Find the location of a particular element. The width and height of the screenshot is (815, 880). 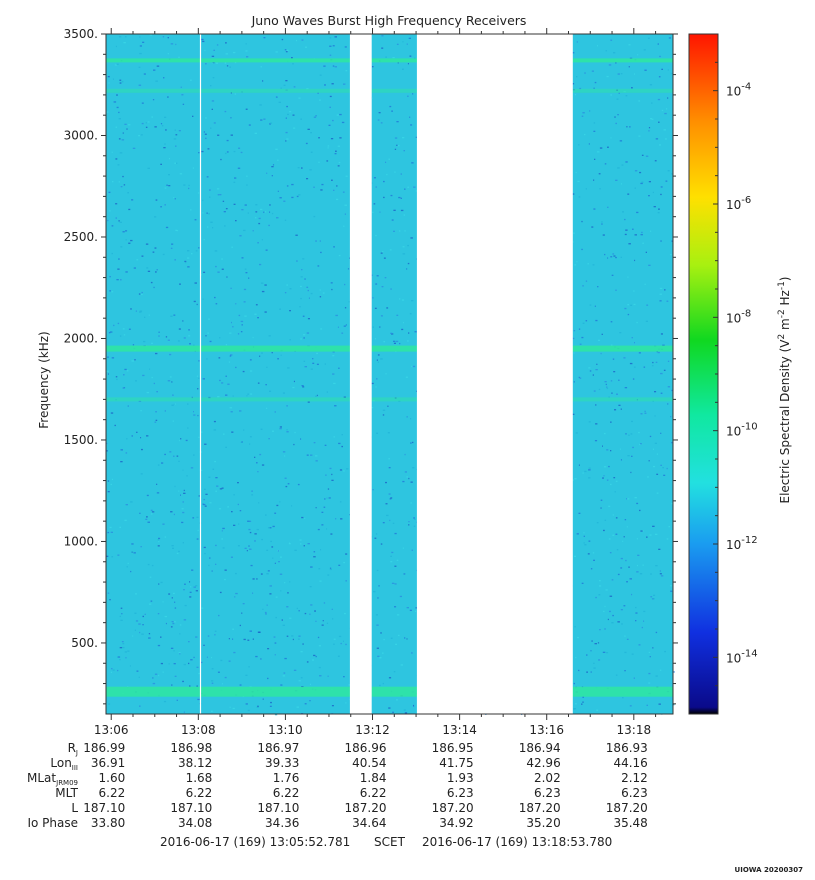

ephem-value: 40.54 is located at coordinates (369, 763).